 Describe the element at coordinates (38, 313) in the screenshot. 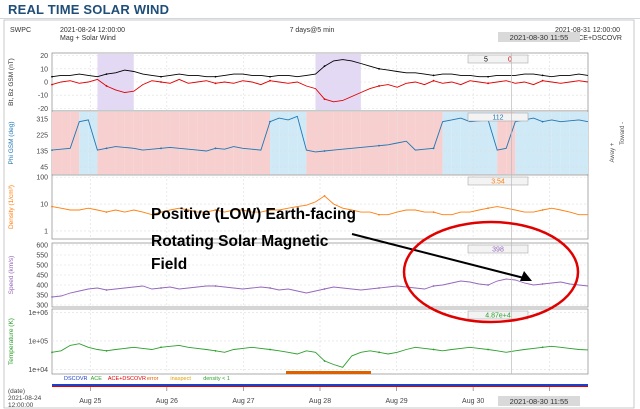

I see `y-tick-label: 1e+06` at that location.